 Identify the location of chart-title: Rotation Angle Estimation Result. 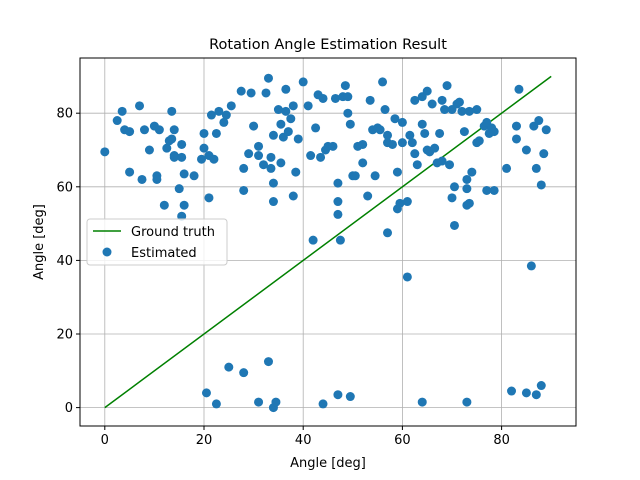
(328, 45).